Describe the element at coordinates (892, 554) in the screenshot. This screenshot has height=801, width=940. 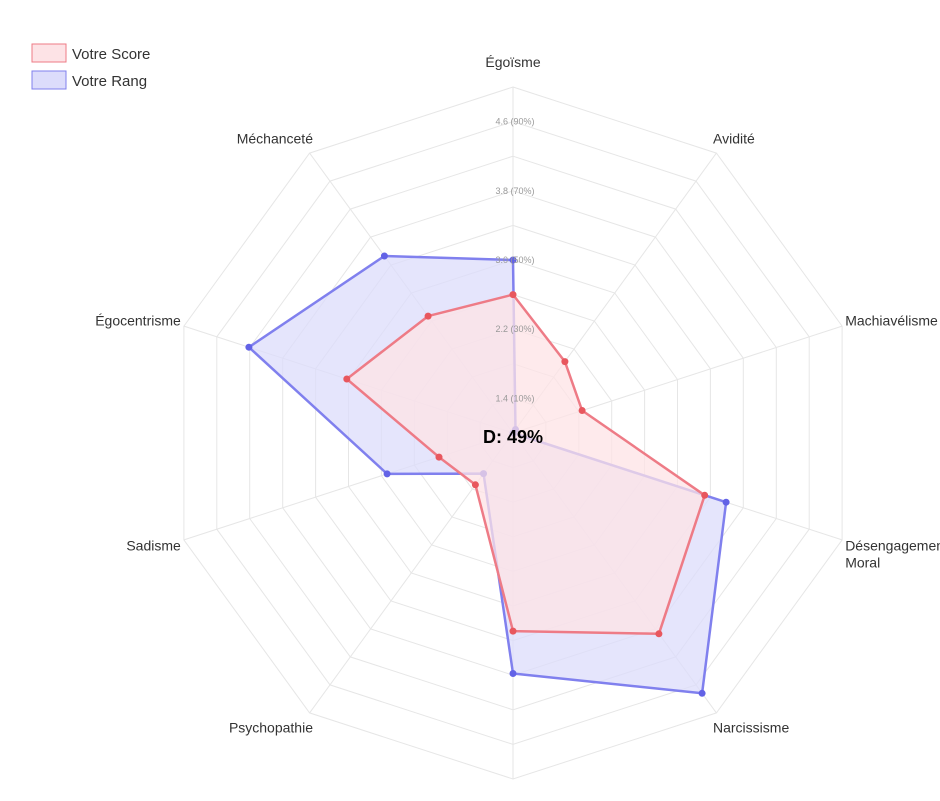
I see `axis-label: Désengagement Moral` at that location.